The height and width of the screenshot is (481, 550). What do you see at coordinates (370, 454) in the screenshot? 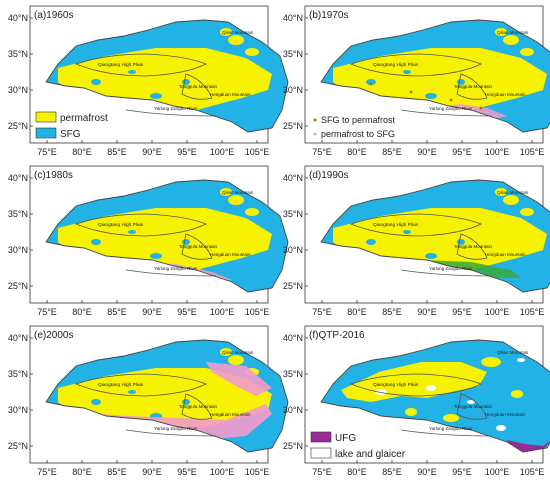
I see `legend-label: lake and glaicer` at bounding box center [370, 454].